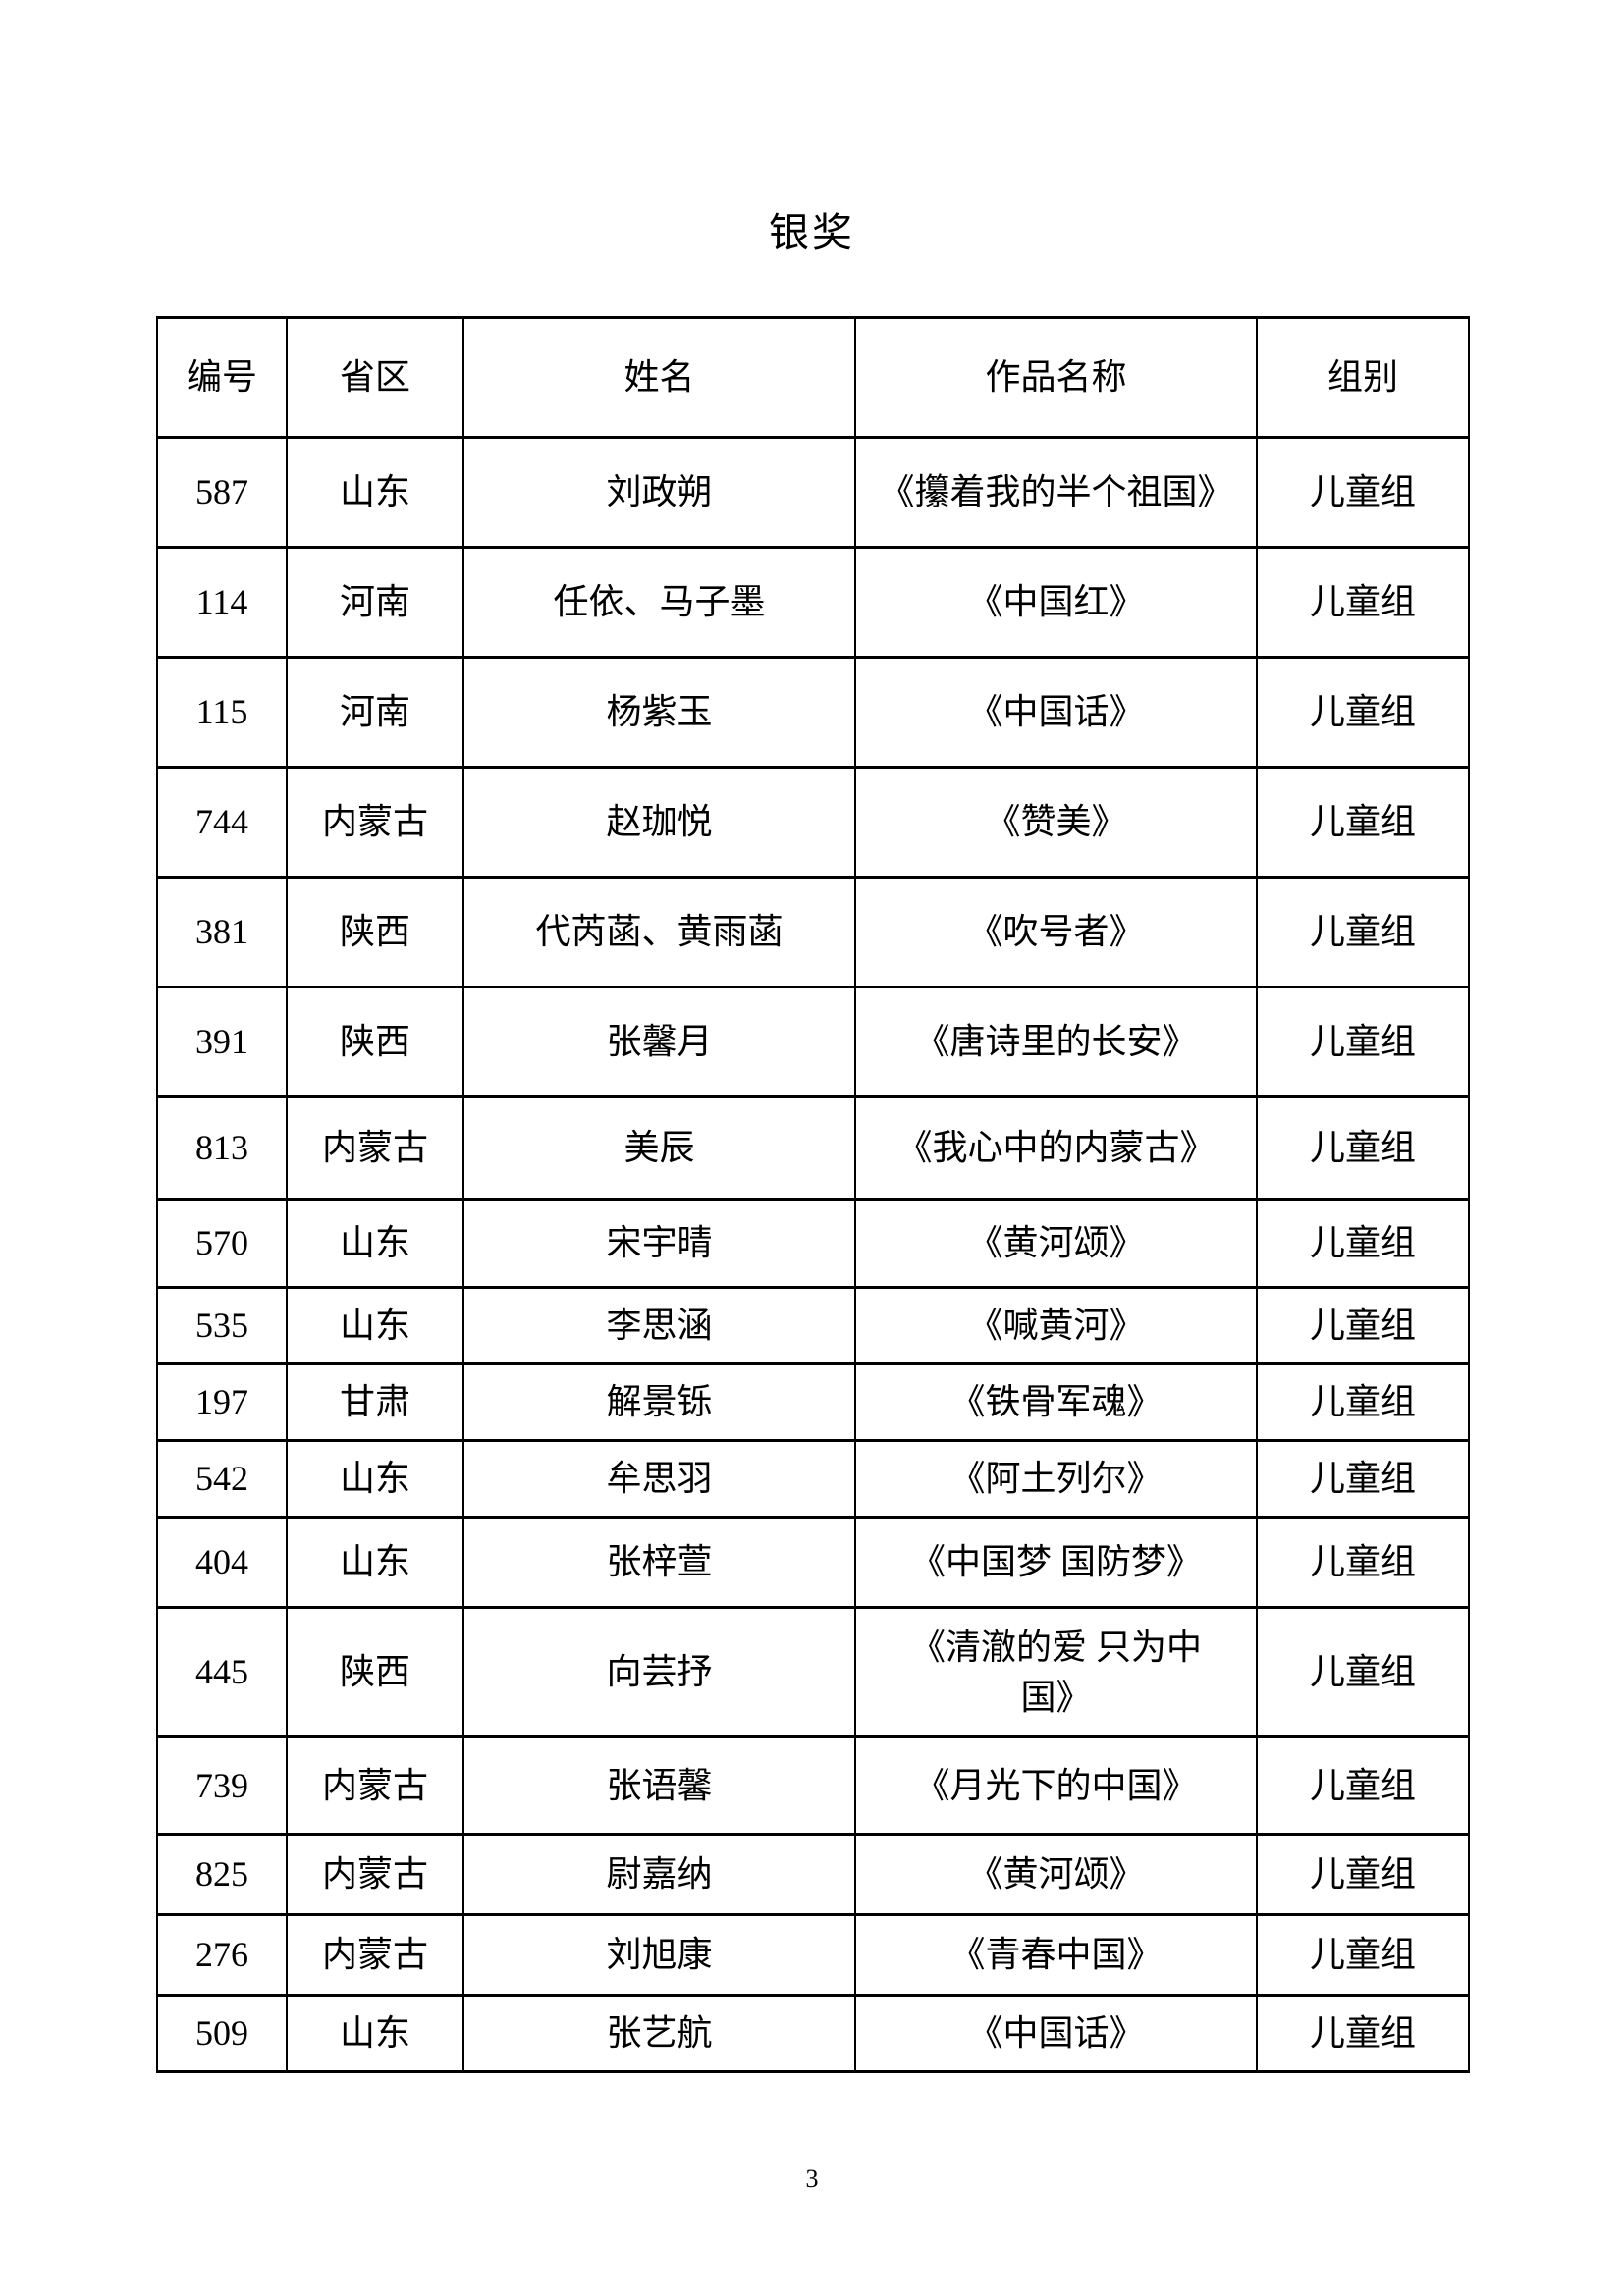  I want to click on cell-name: 杨紫玉, so click(659, 713).